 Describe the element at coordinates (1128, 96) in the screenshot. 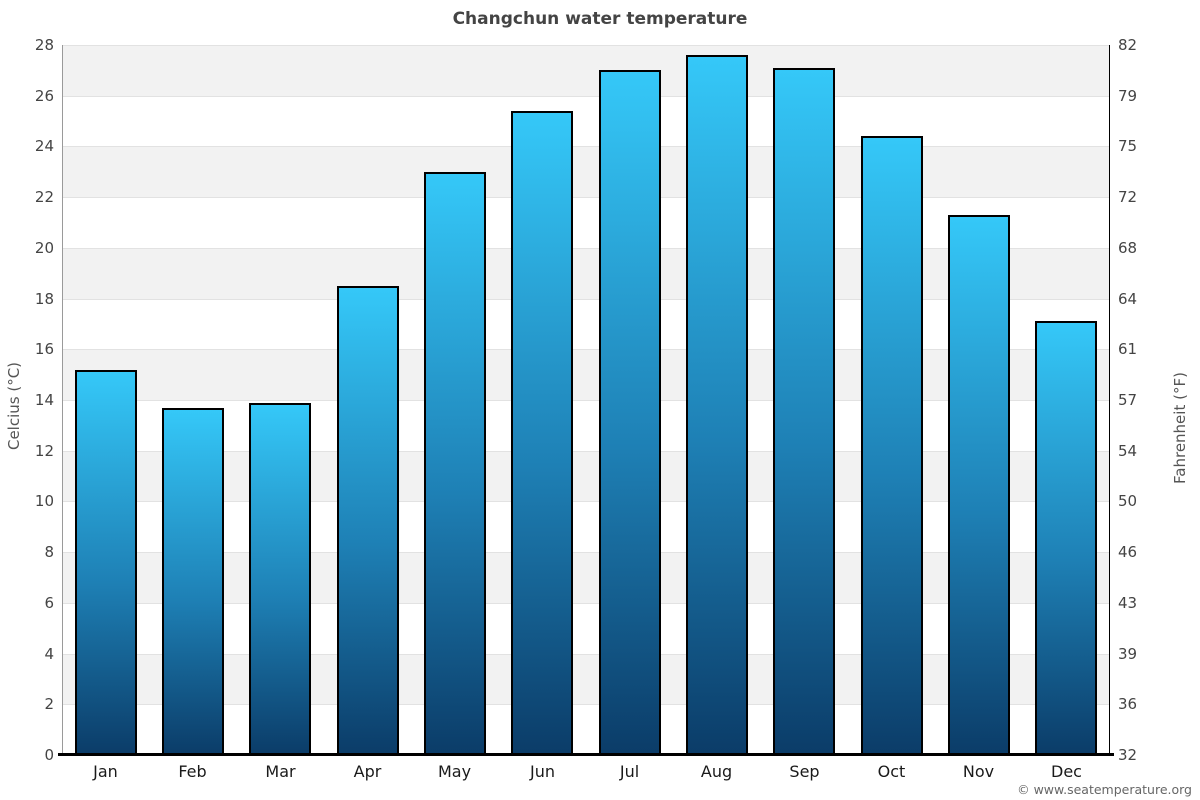

I see `ytick-fahrenheit-79: 79` at that location.